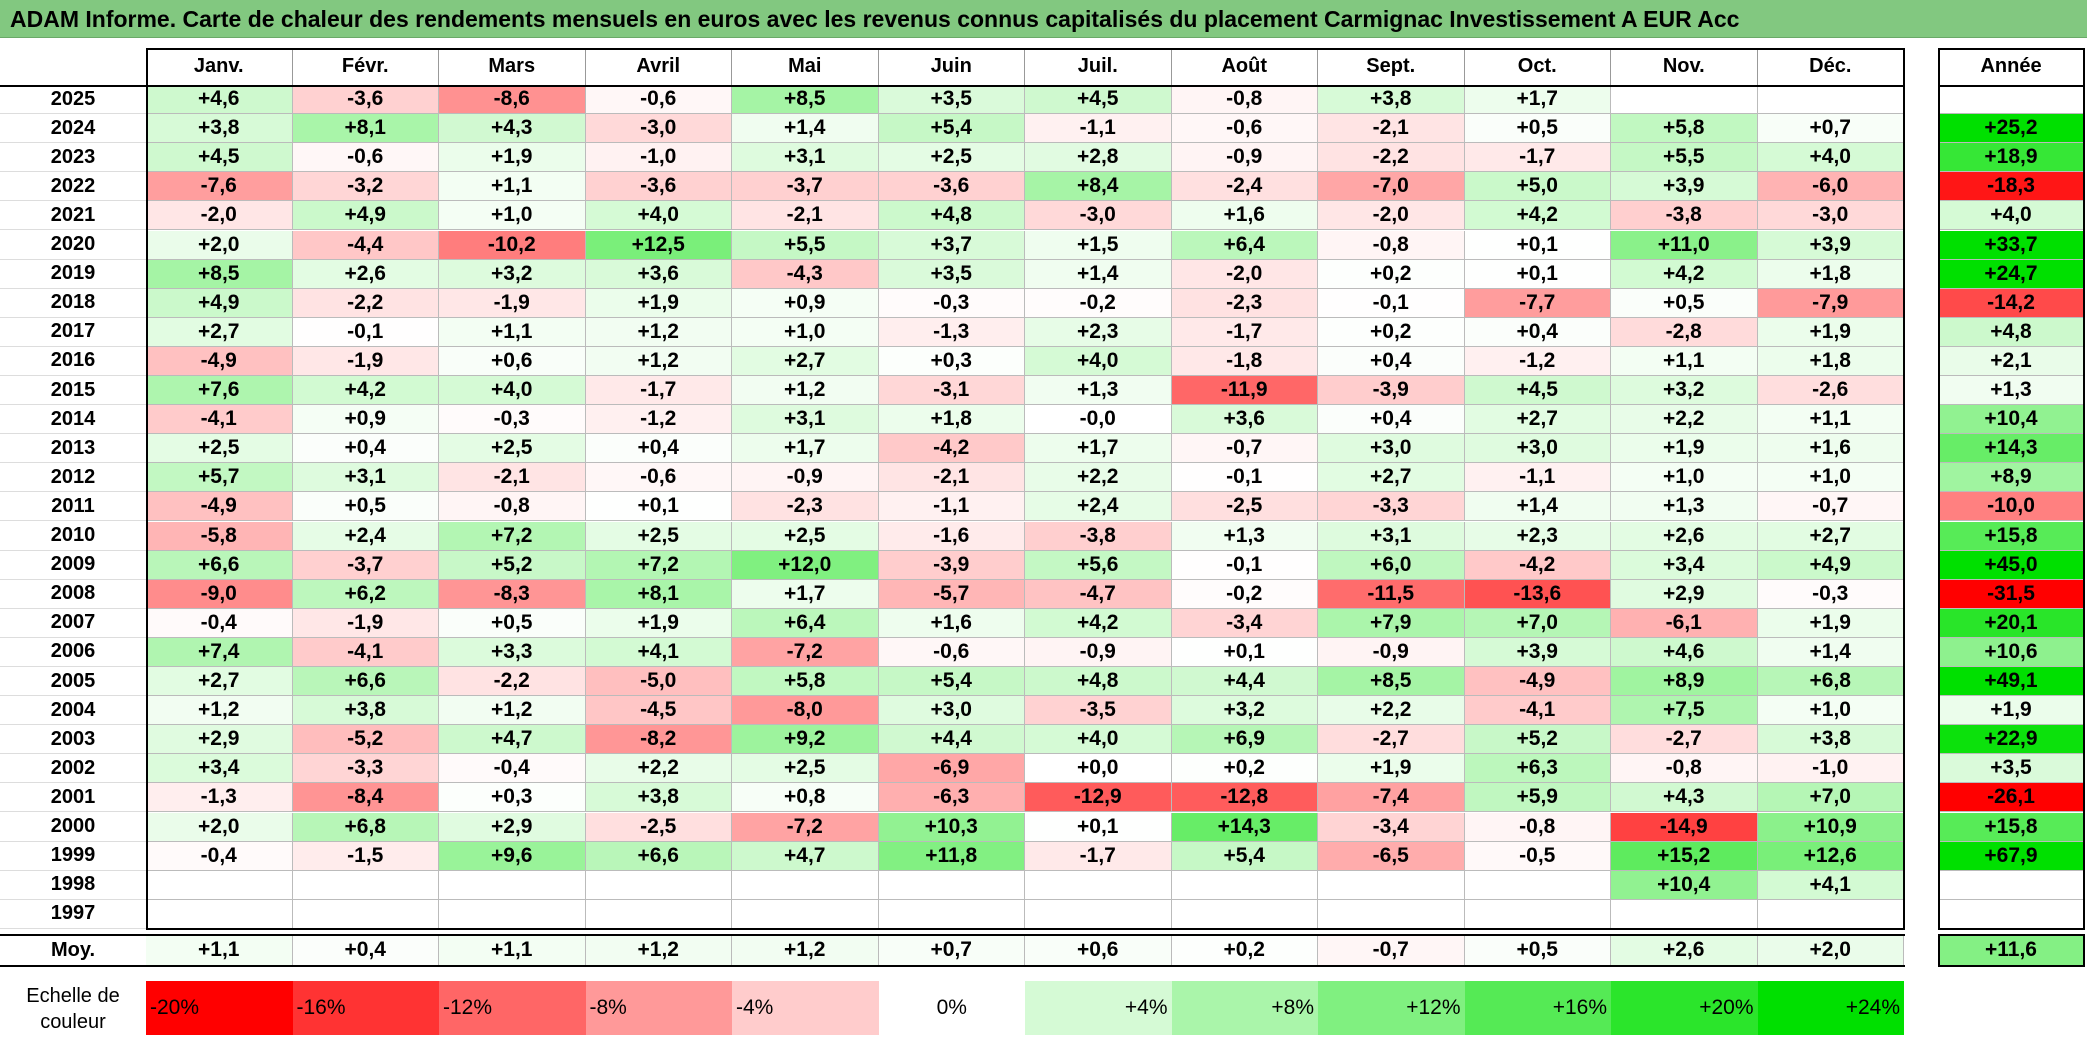 The image size is (2087, 1037). Describe the element at coordinates (658, 216) in the screenshot. I see `heatmap-cell: +4,0` at that location.